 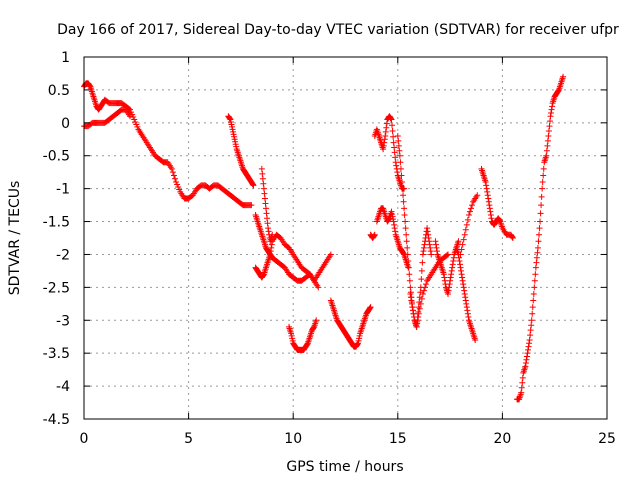 What do you see at coordinates (56, 239) in the screenshot?
I see `y-tick-labels: 1 0.5 0 -0.5 -1 -1.5 -2 -2.5 -3 -3.5 -4 -4.5` at bounding box center [56, 239].